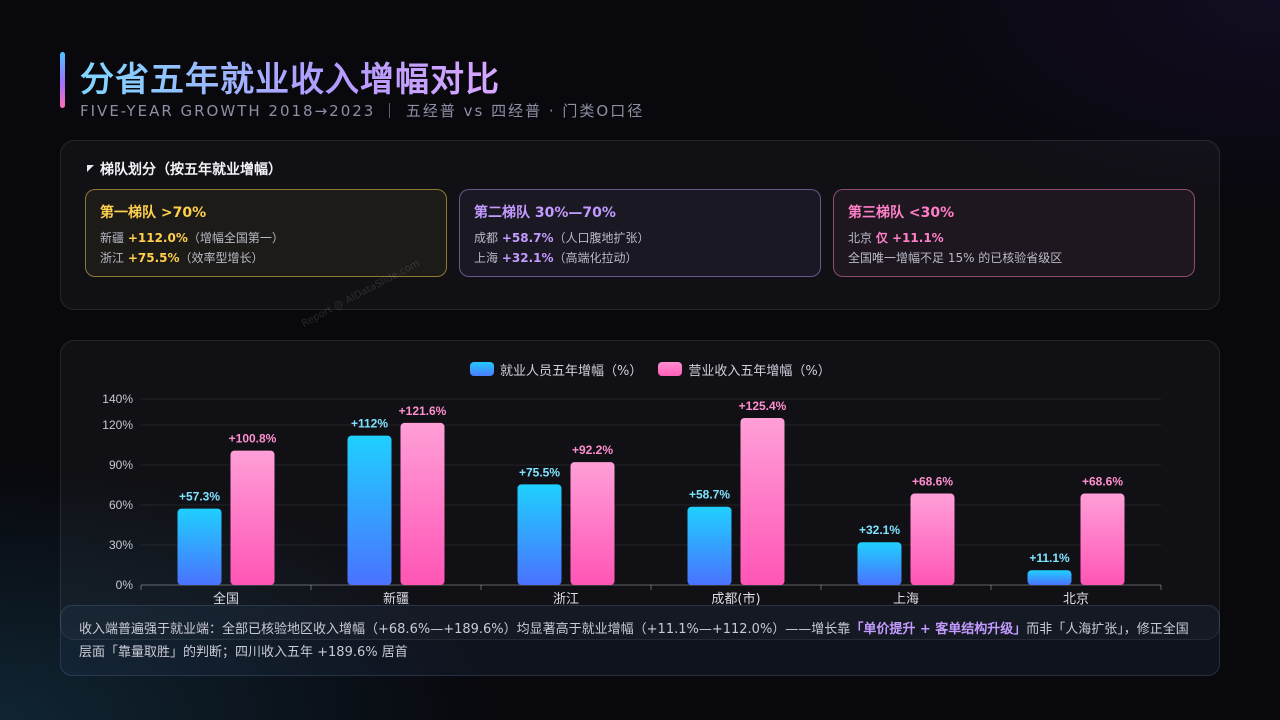  Describe the element at coordinates (709, 495) in the screenshot. I see `data-label-employment: +58.7%` at that location.